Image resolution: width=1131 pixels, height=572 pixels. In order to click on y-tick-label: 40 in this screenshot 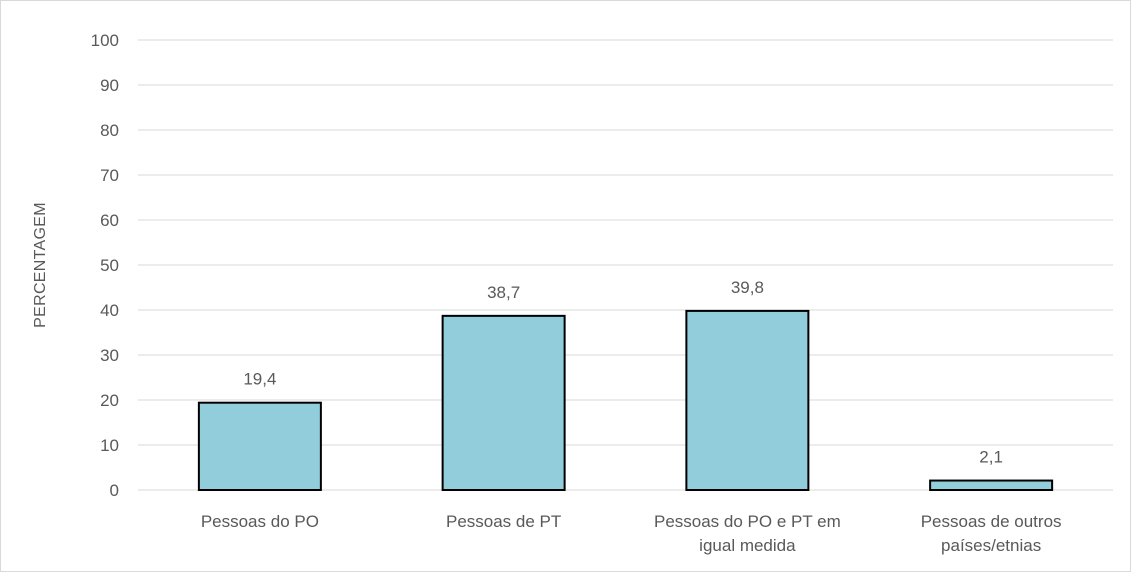, I will do `click(109, 310)`.